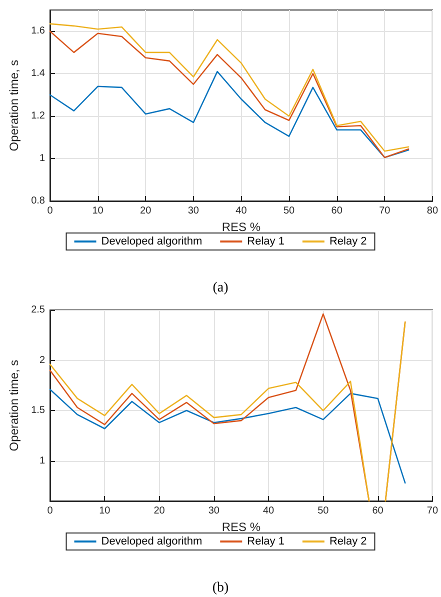 The width and height of the screenshot is (441, 597). I want to click on x-tick-label: 80, so click(432, 211).